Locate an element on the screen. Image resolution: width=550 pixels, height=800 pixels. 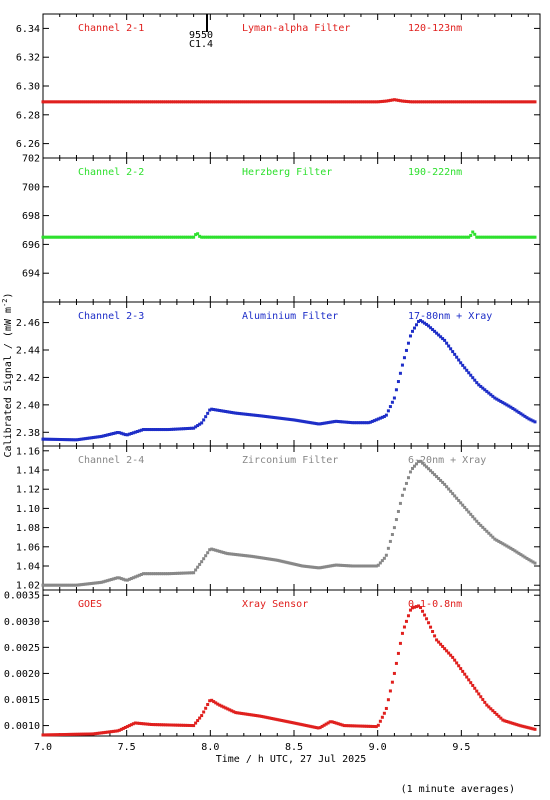
panel-1-points is located at coordinates (289, 101).